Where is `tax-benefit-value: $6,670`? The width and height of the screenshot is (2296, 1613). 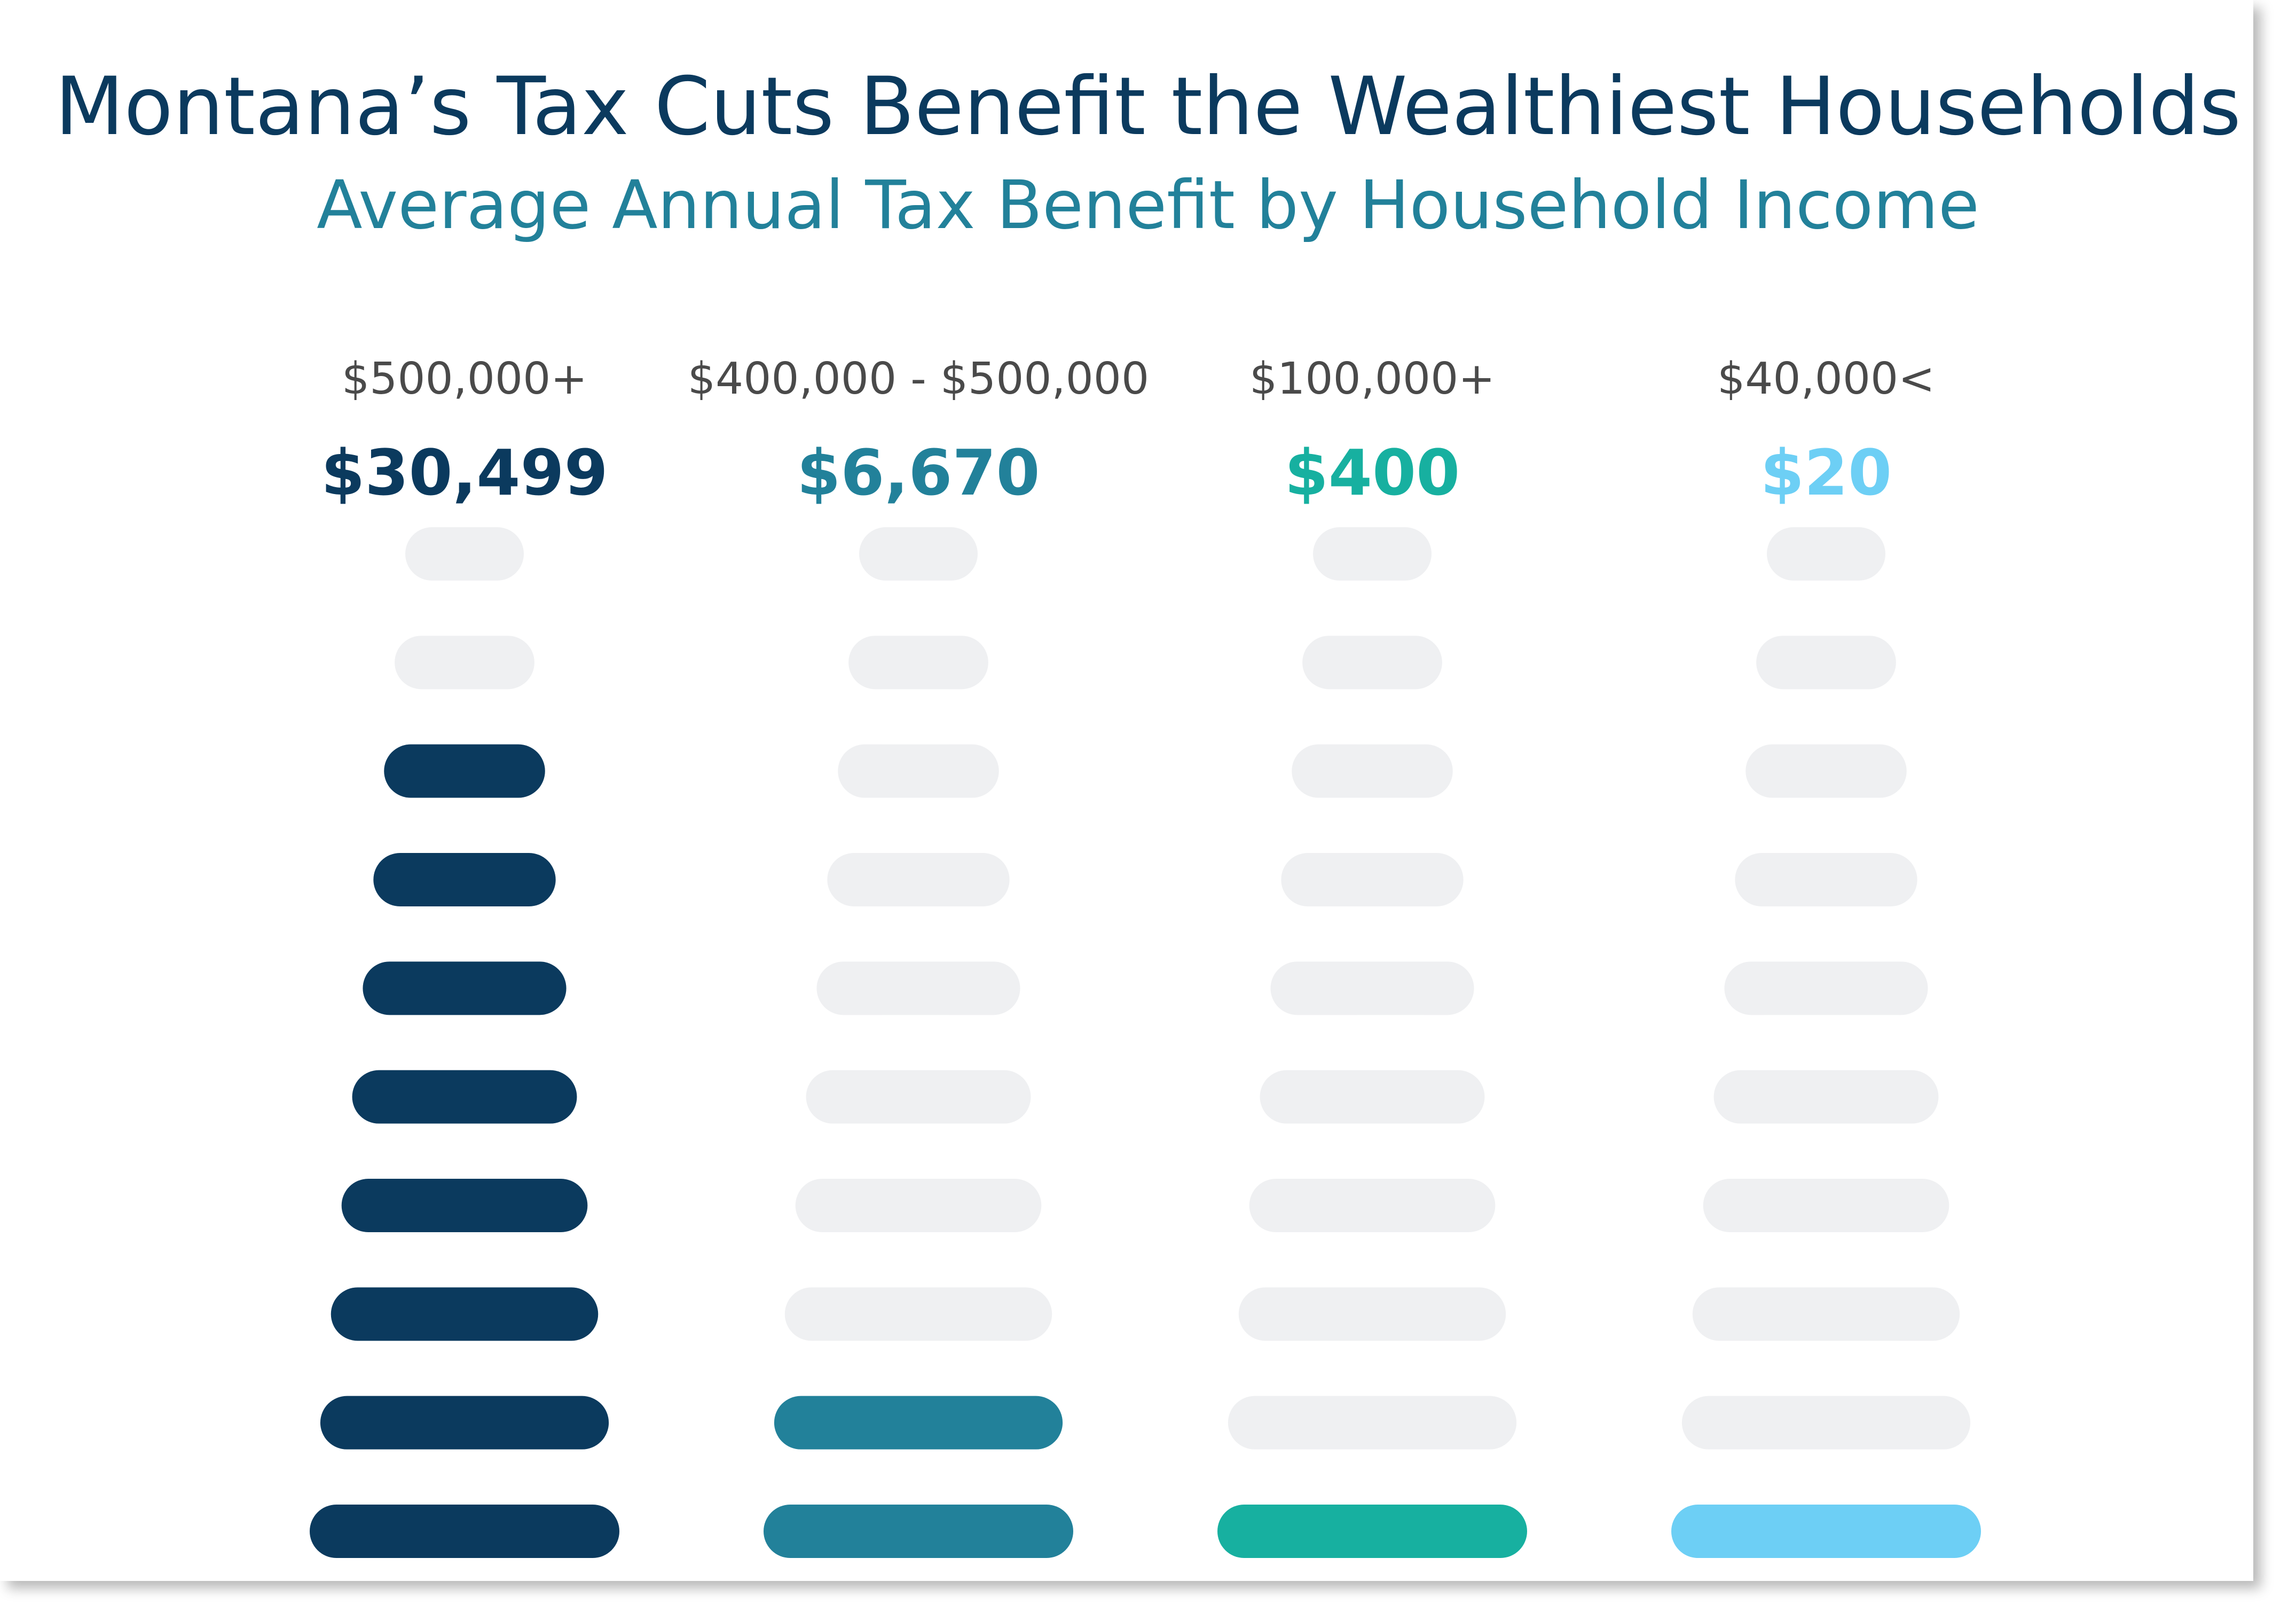 tax-benefit-value: $6,670 is located at coordinates (918, 473).